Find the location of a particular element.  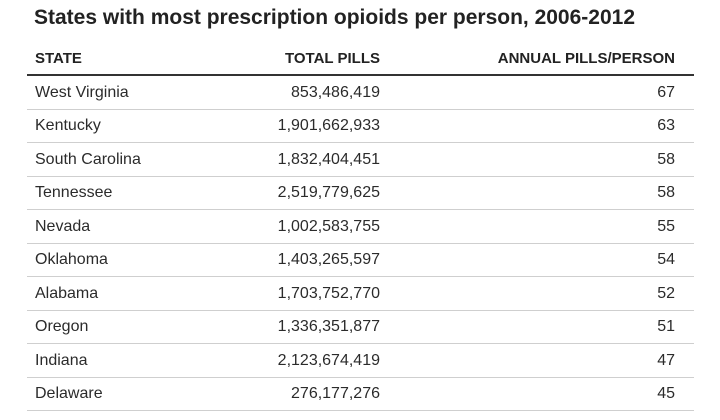

state-cell: Oregon is located at coordinates (62, 326).